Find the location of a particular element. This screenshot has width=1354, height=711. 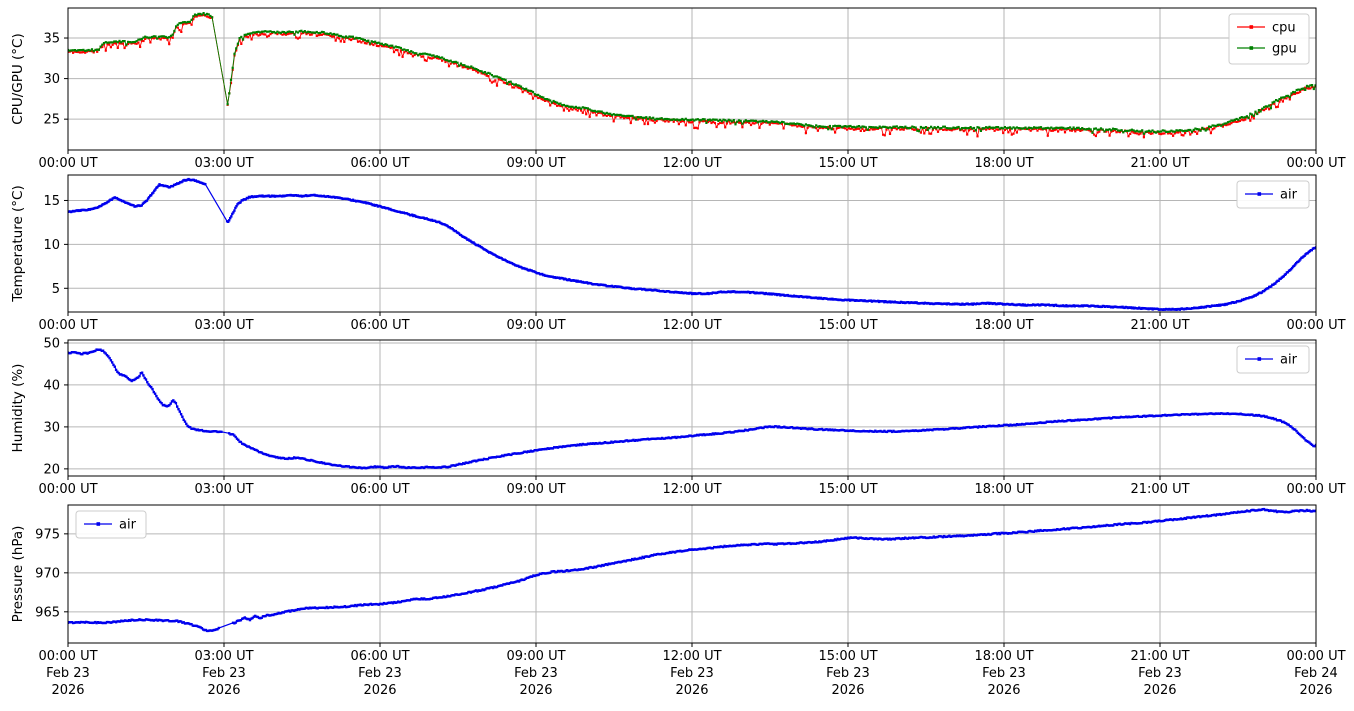

y-tick-label: 40 is located at coordinates (51, 385).